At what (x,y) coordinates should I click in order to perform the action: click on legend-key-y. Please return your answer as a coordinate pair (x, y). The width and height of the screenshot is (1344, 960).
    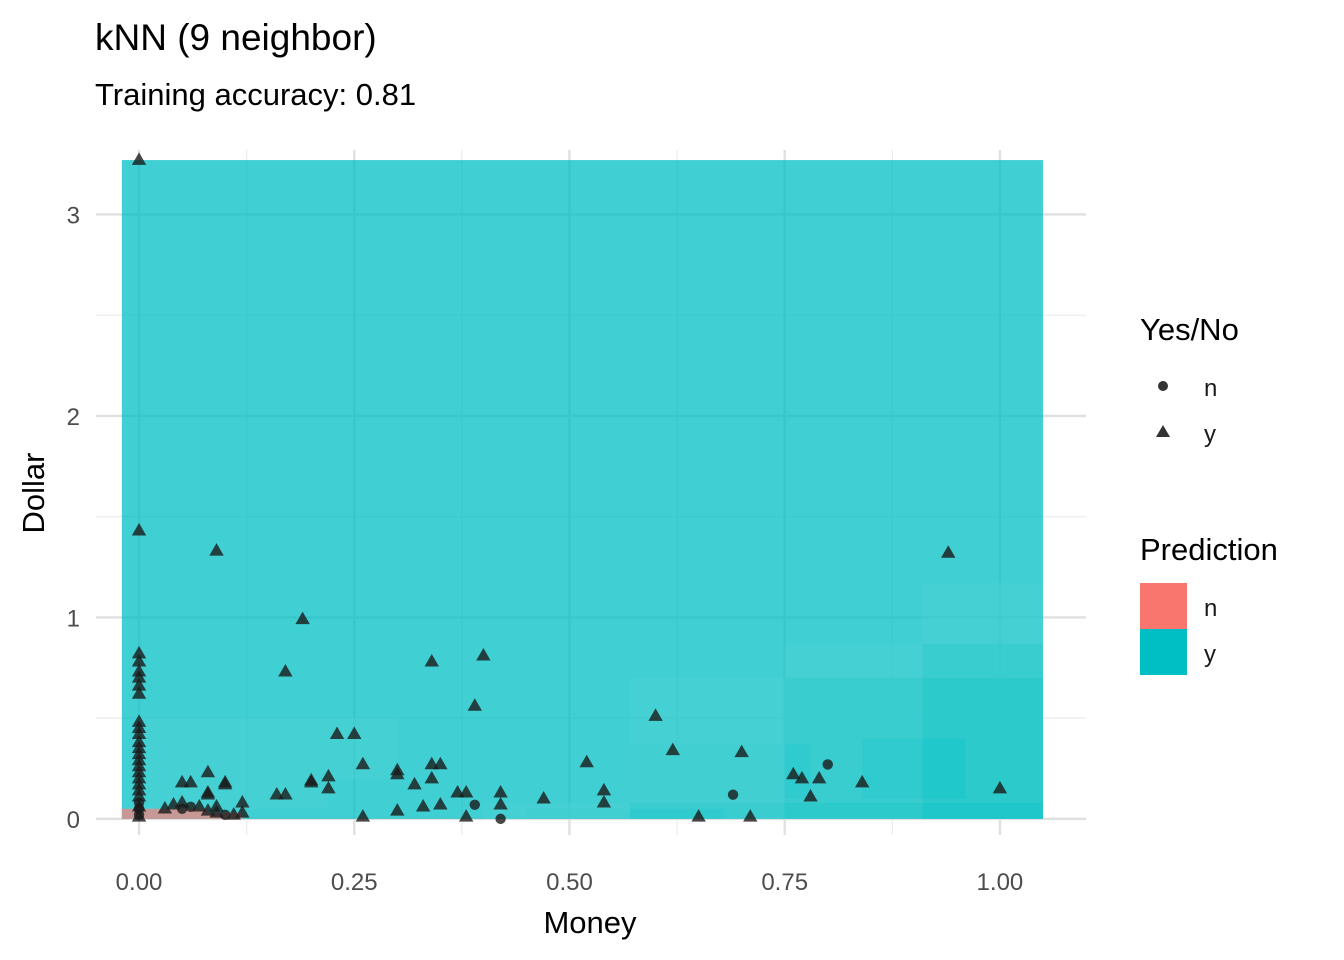
    Looking at the image, I should click on (1163, 652).